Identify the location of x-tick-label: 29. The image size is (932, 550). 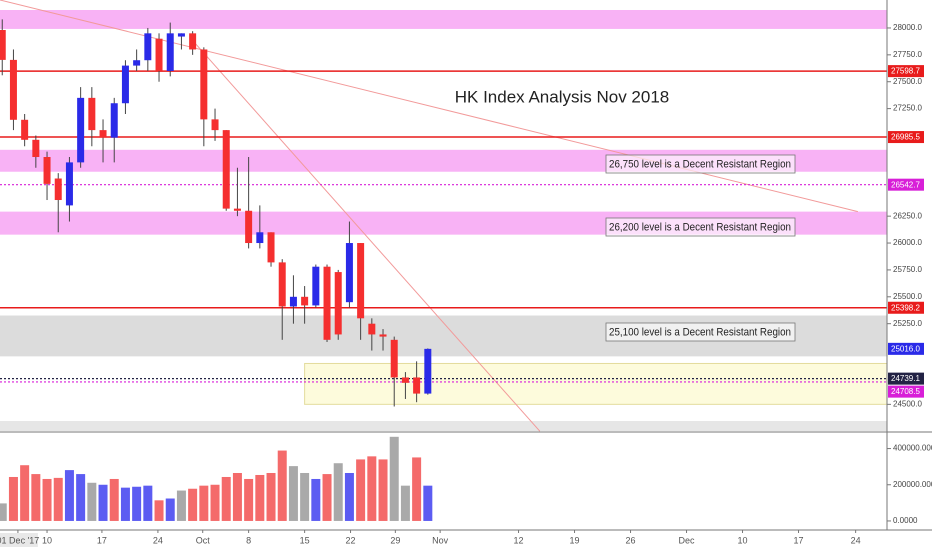
(395, 540).